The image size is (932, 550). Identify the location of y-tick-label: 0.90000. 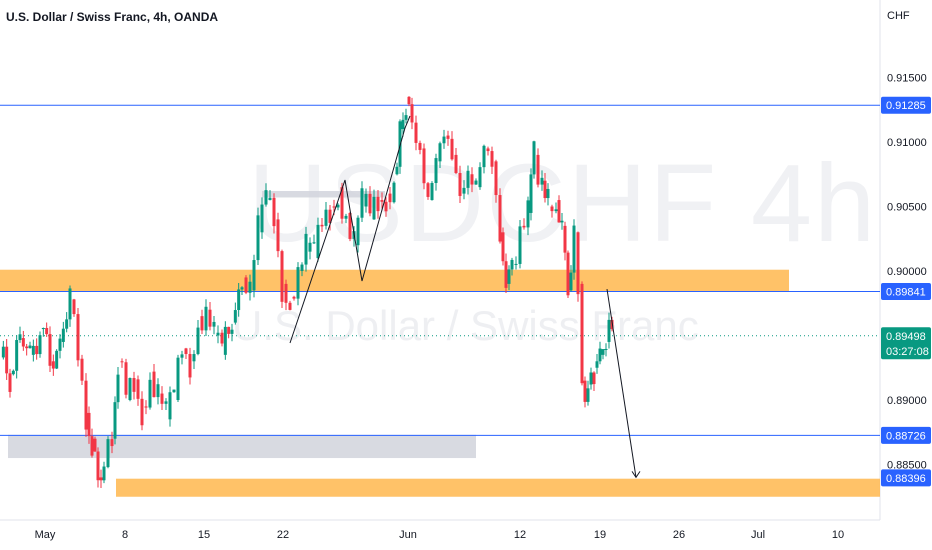
(907, 272).